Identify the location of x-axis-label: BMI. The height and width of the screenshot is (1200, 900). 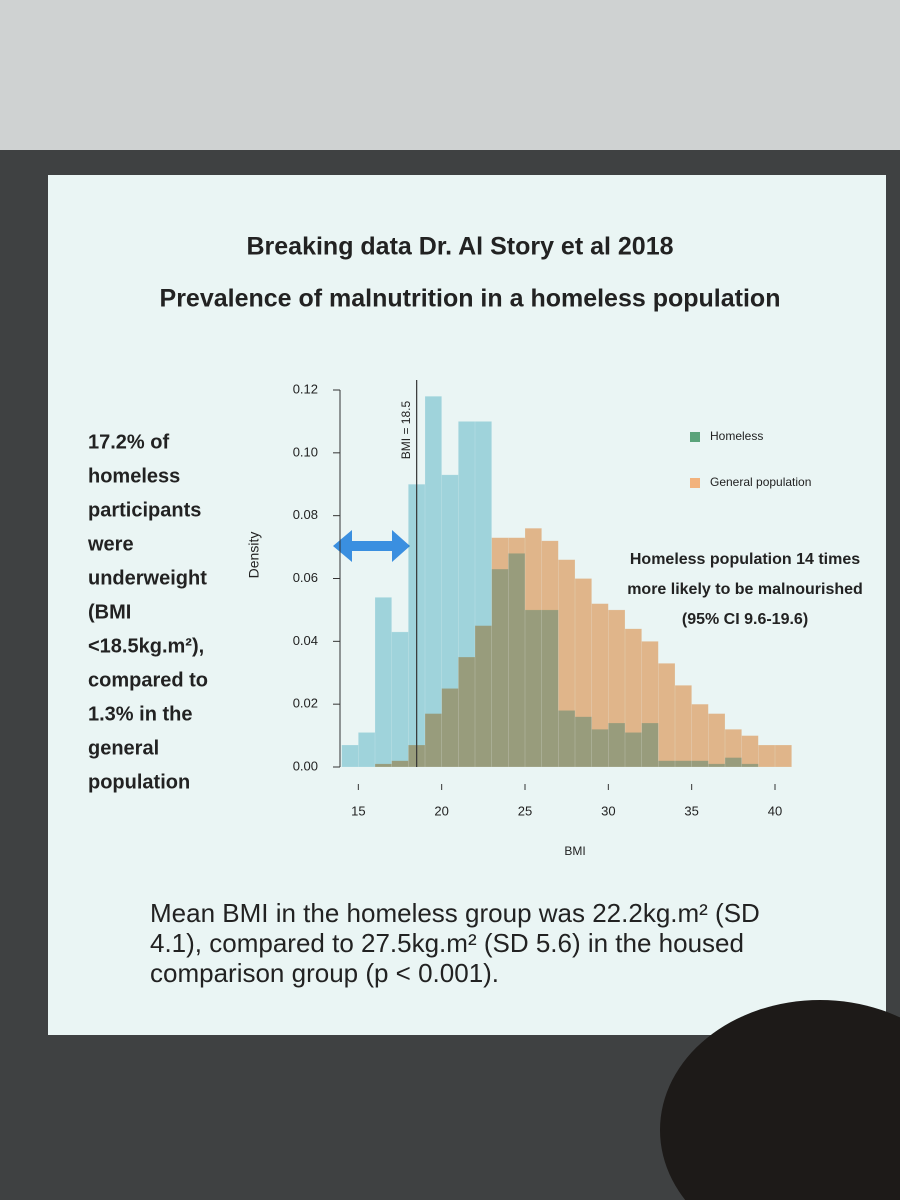
(574, 851).